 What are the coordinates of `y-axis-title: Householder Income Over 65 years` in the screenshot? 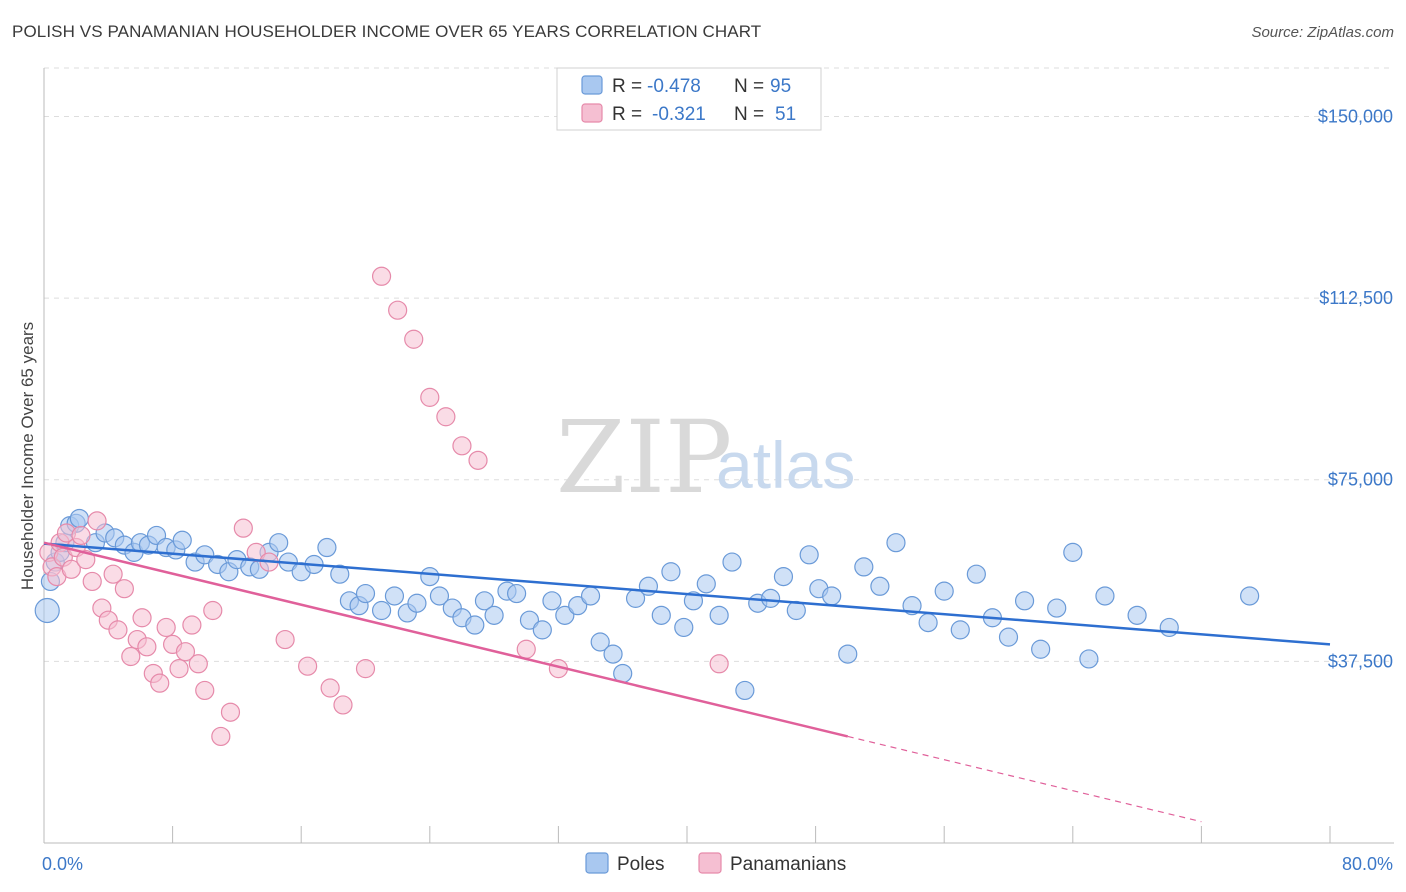 It's located at (27, 456).